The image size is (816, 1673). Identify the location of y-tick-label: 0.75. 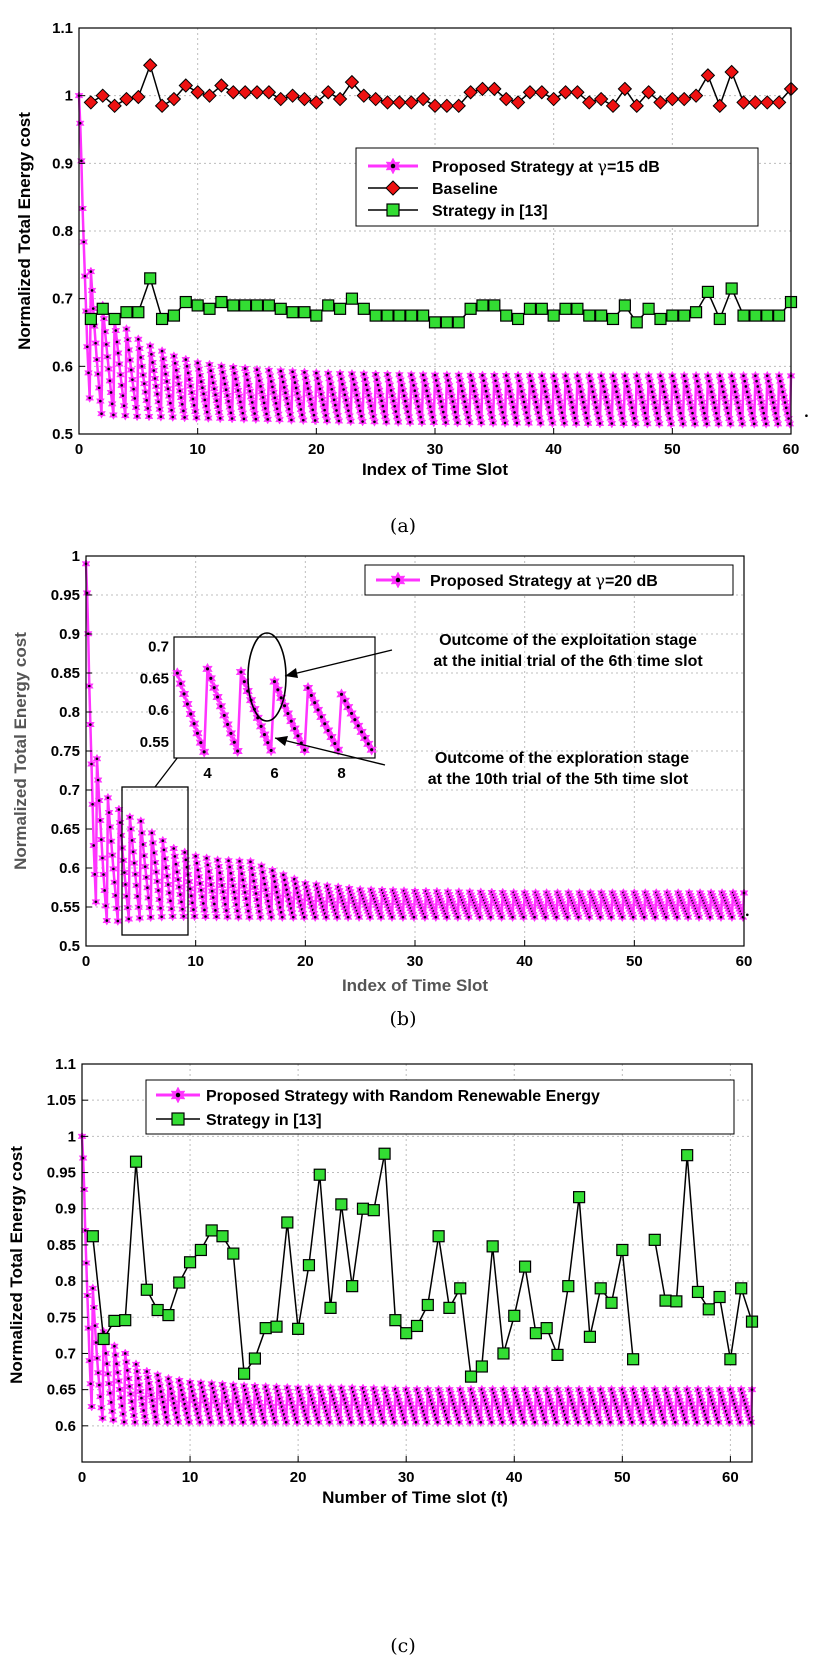
(61, 1317).